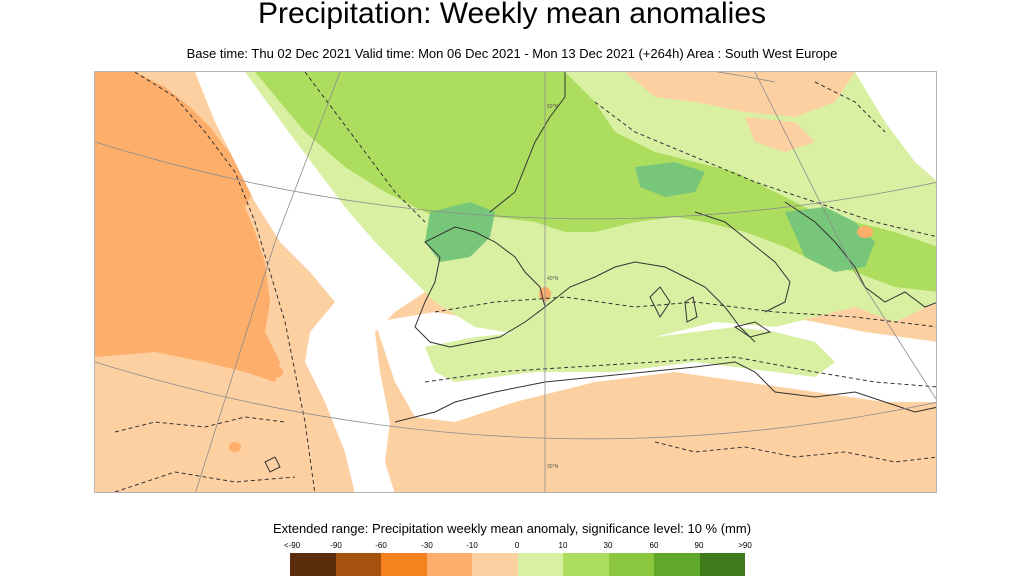  I want to click on chart-title: Precipitation: Weekly mean anomalies, so click(512, 15).